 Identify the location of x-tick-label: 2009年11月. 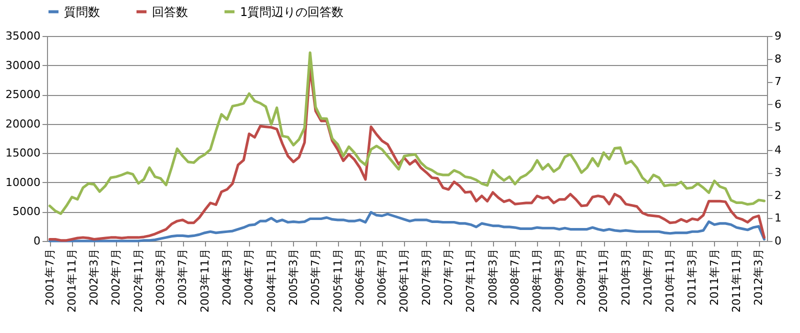
(603, 280).